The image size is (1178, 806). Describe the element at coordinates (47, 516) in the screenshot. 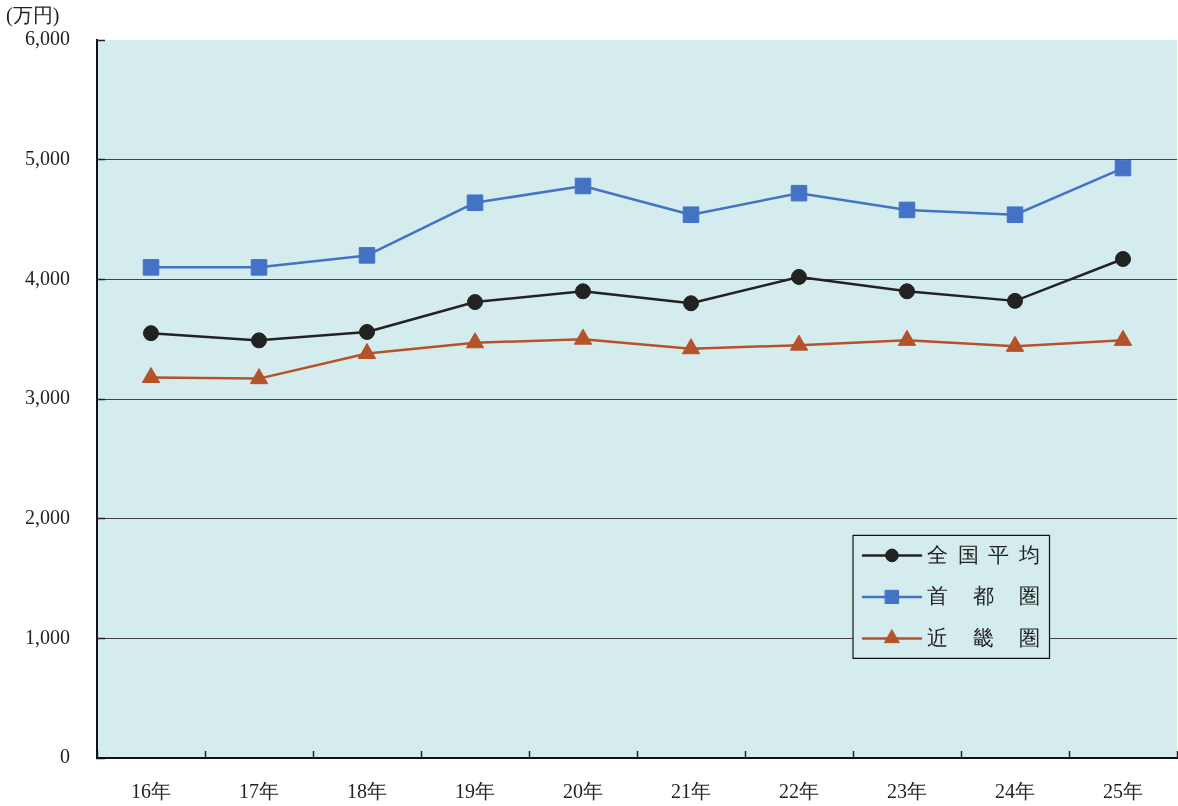

I see `y-tick-label: 2,000` at that location.